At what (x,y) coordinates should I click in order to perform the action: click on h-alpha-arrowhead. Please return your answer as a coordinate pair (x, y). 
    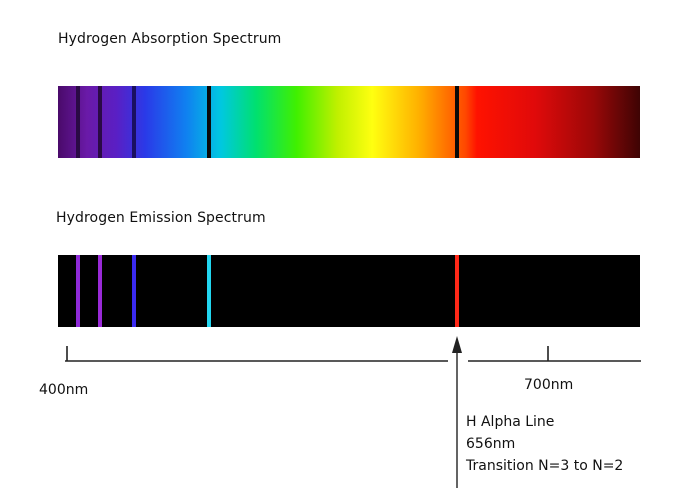
    Looking at the image, I should click on (457, 344).